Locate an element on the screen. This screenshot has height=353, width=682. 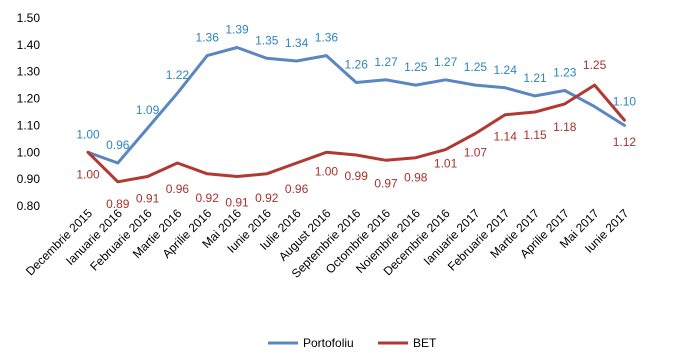
legend-label-portofoliu: Portofoliu is located at coordinates (328, 343).